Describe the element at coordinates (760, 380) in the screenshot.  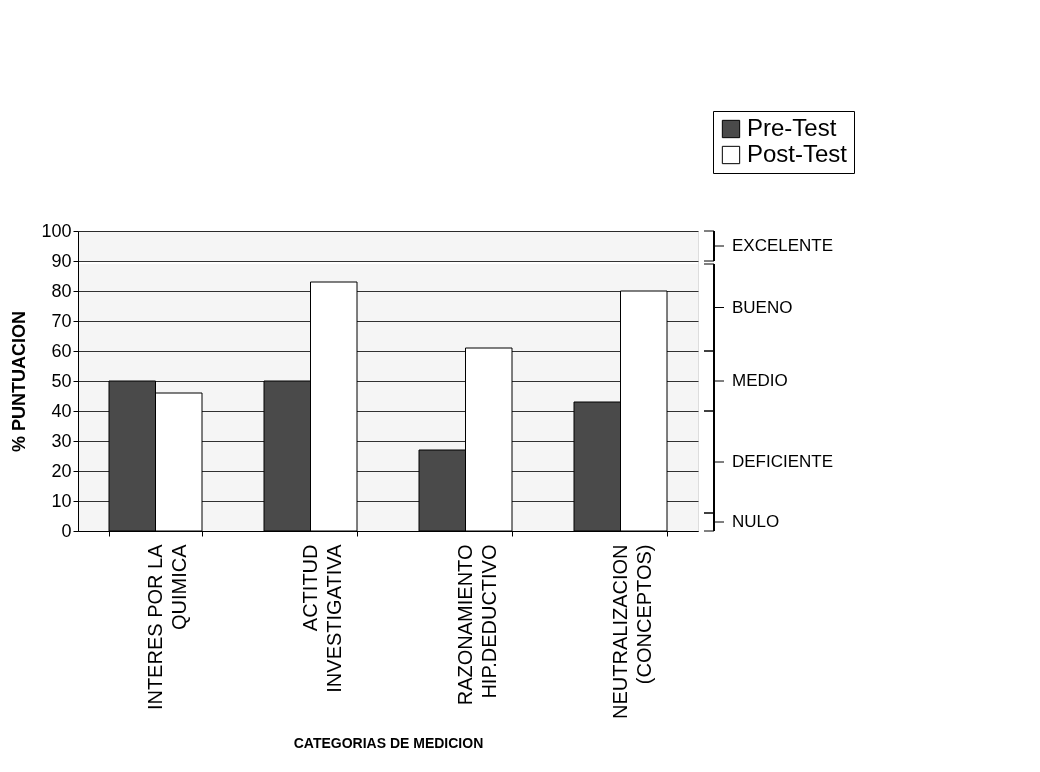
I see `band-label: MEDIO` at that location.